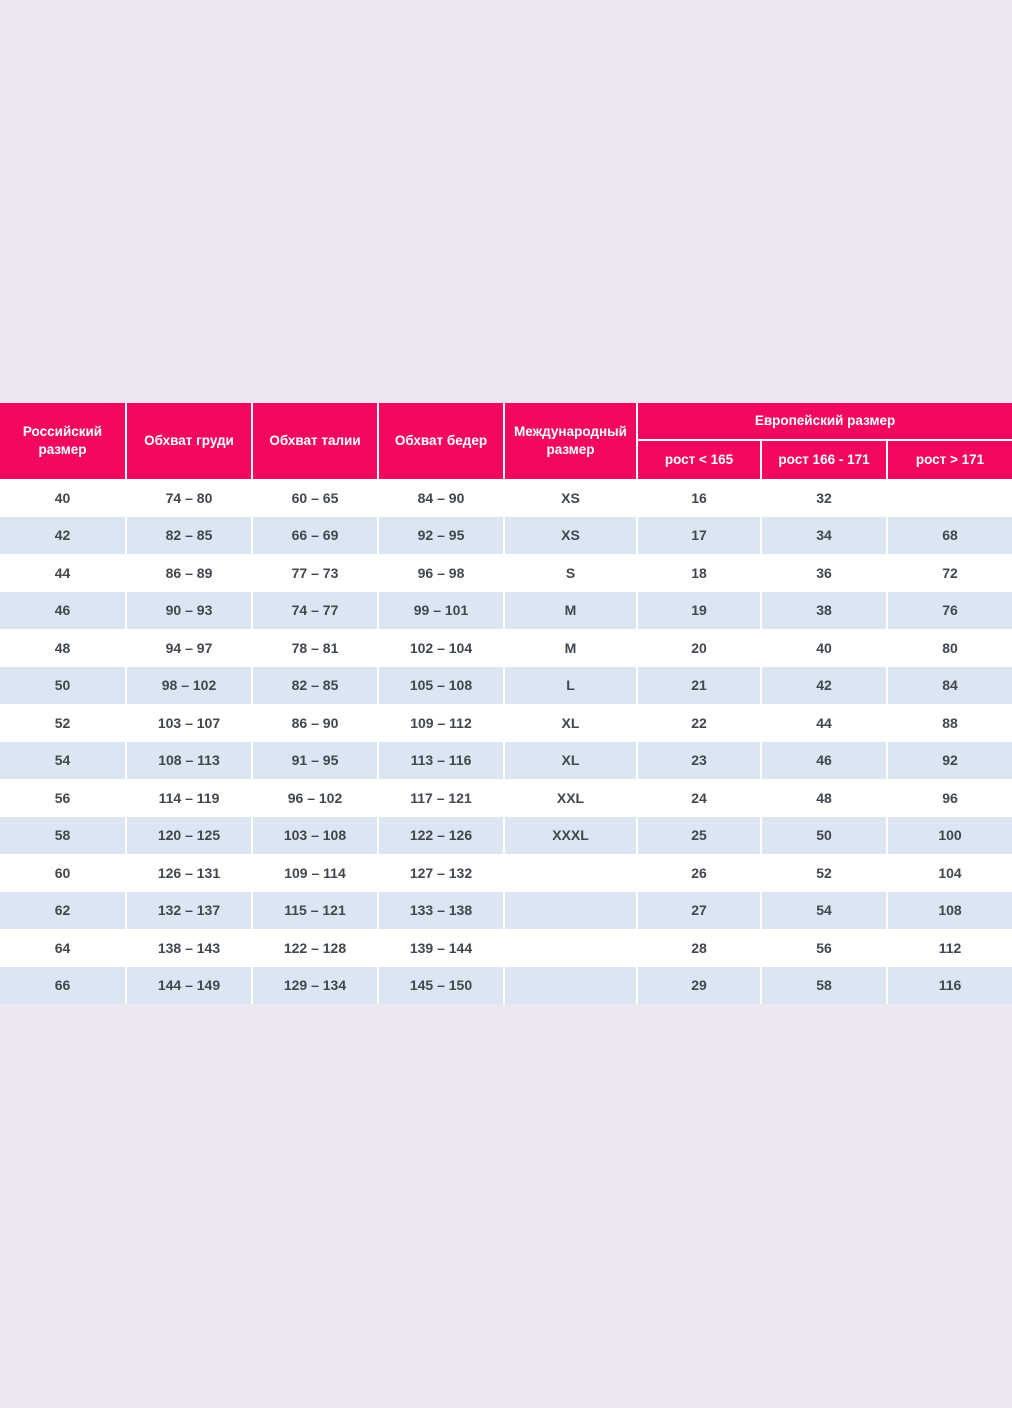  I want to click on table-cell: 96, so click(948, 798).